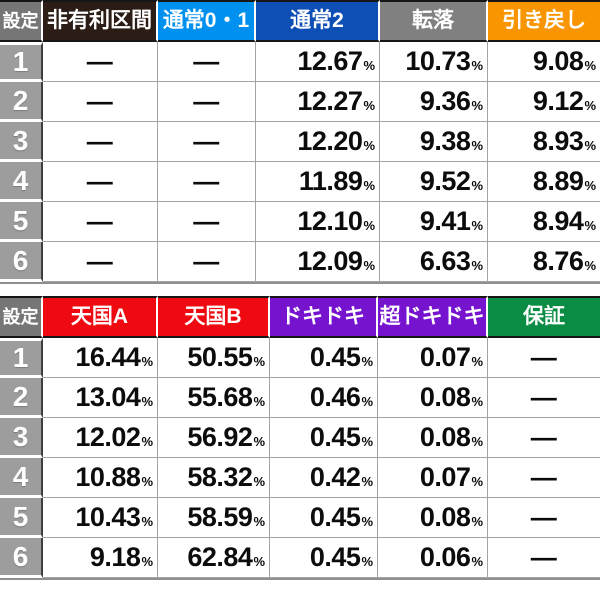 The image size is (600, 596). I want to click on col-header-cho-dokidoki: 超ドキドキ, so click(433, 317).